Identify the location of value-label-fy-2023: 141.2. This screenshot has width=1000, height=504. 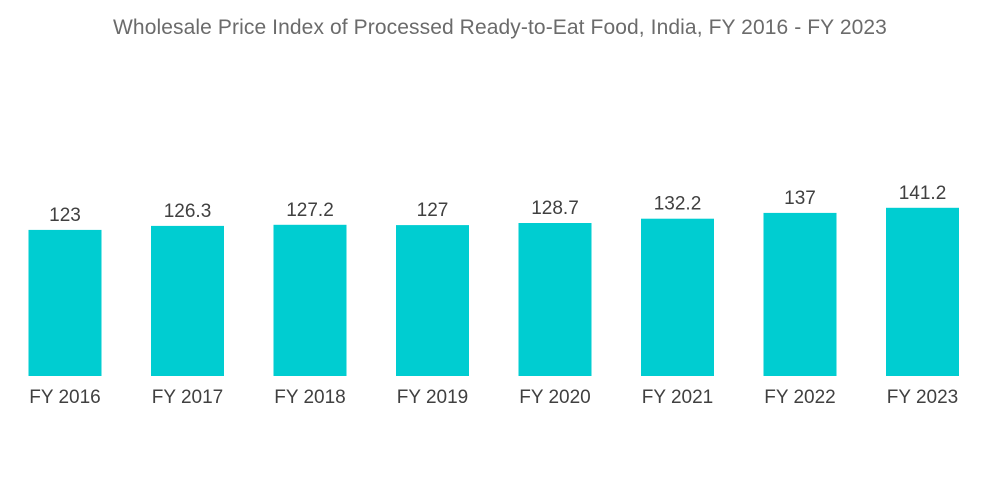
(923, 193).